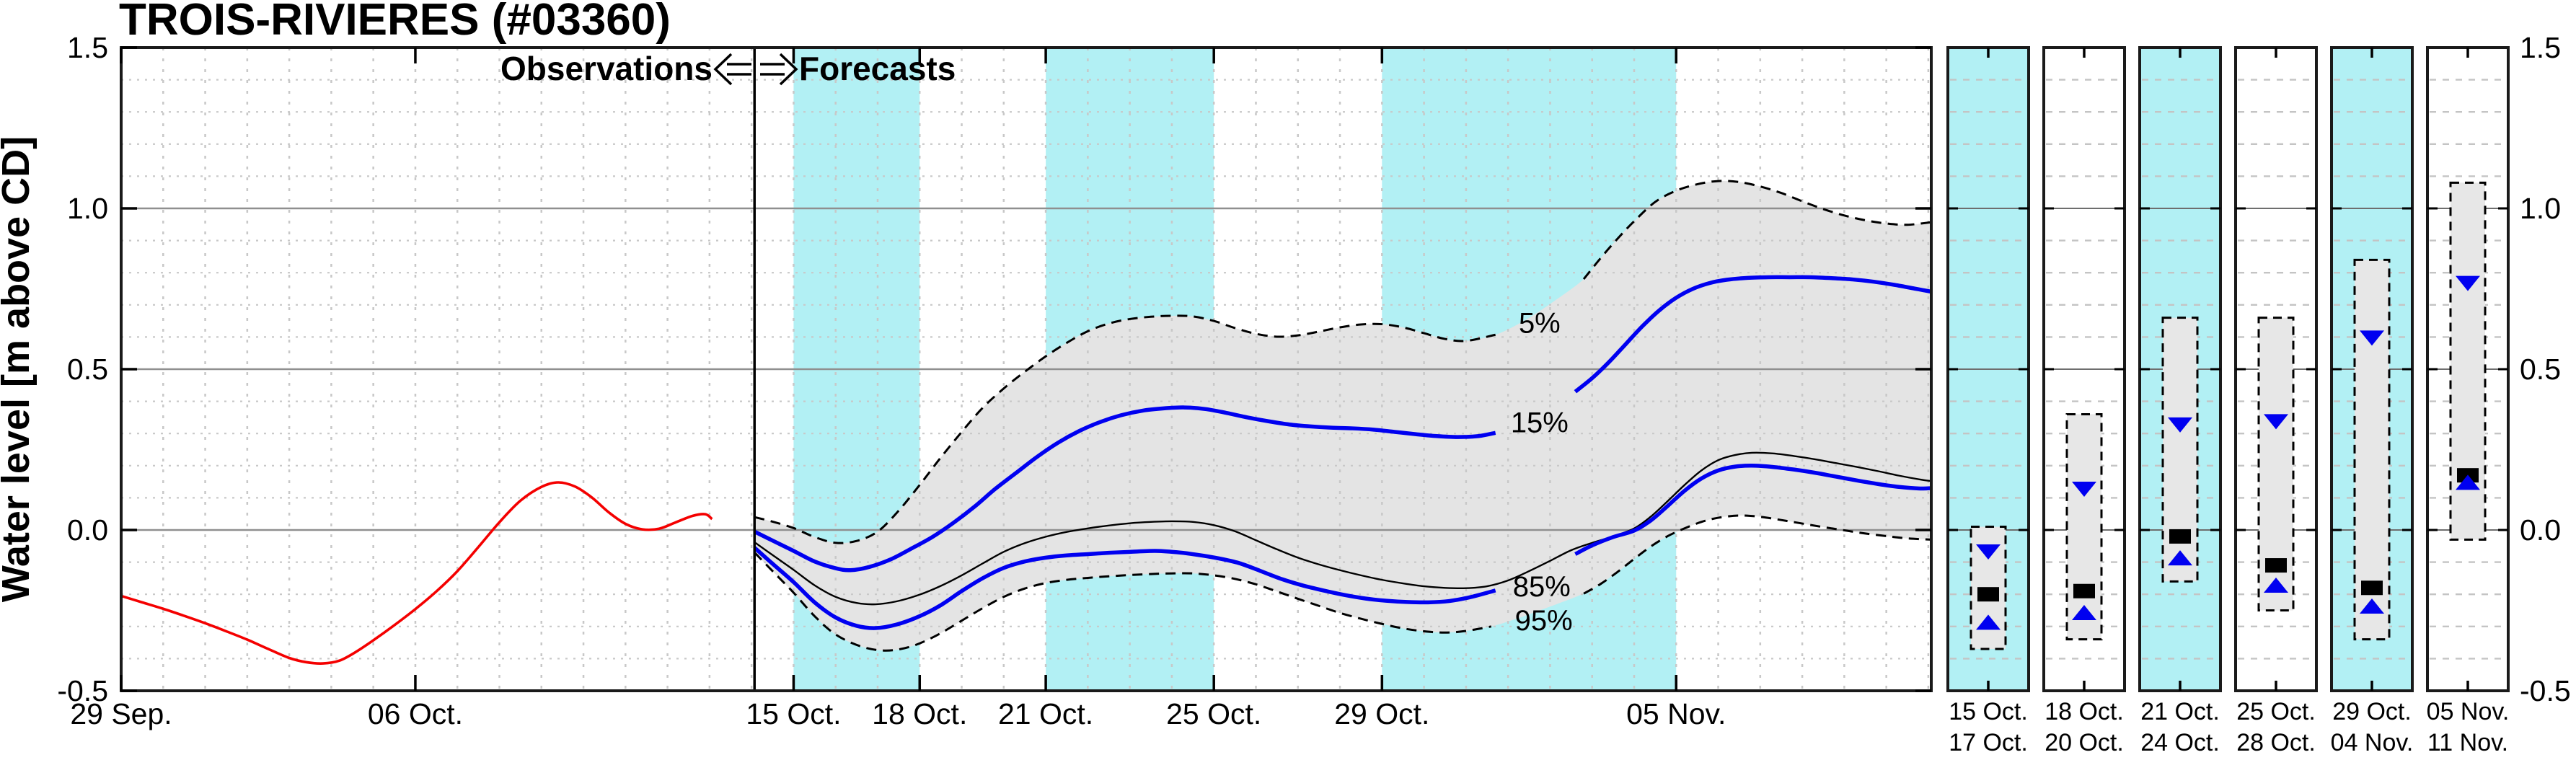  I want to click on y-tick-label-left: -0.5, so click(82, 690).